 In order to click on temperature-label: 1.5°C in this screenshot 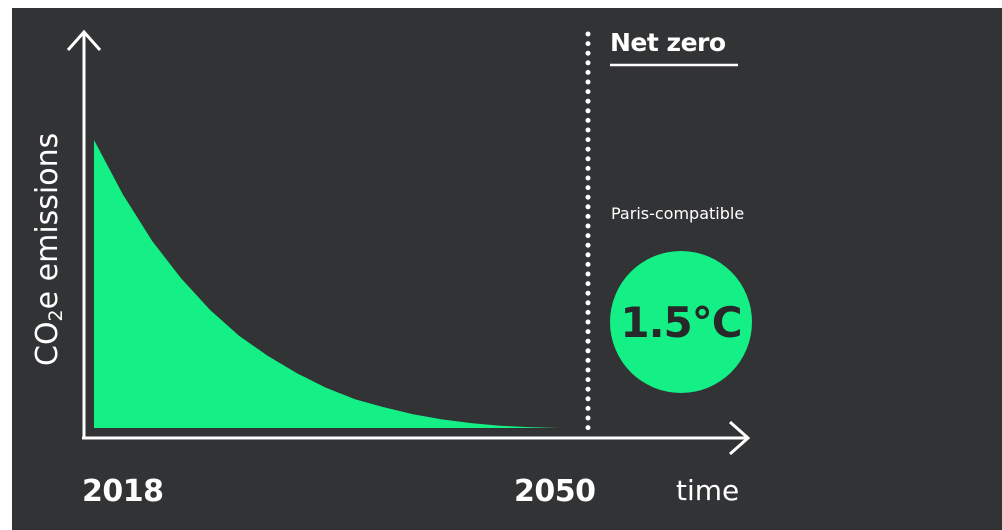, I will do `click(681, 322)`.